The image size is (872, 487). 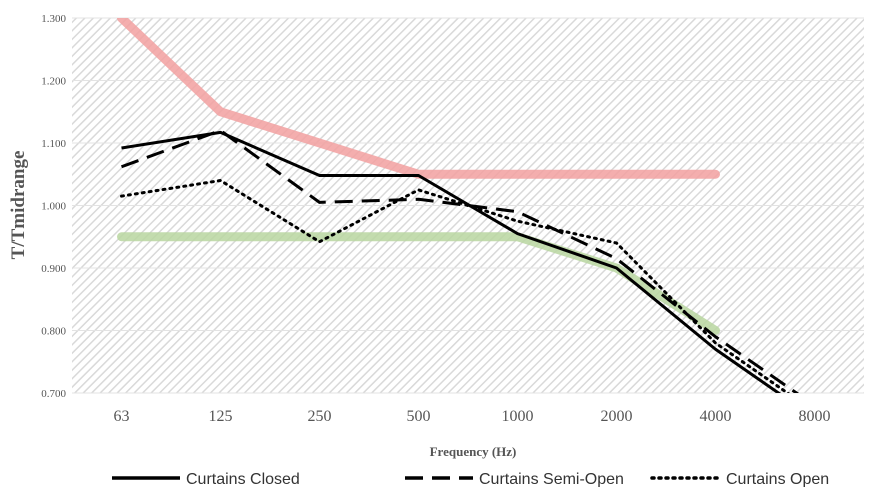 What do you see at coordinates (419, 416) in the screenshot?
I see `x-tick-label: 500` at bounding box center [419, 416].